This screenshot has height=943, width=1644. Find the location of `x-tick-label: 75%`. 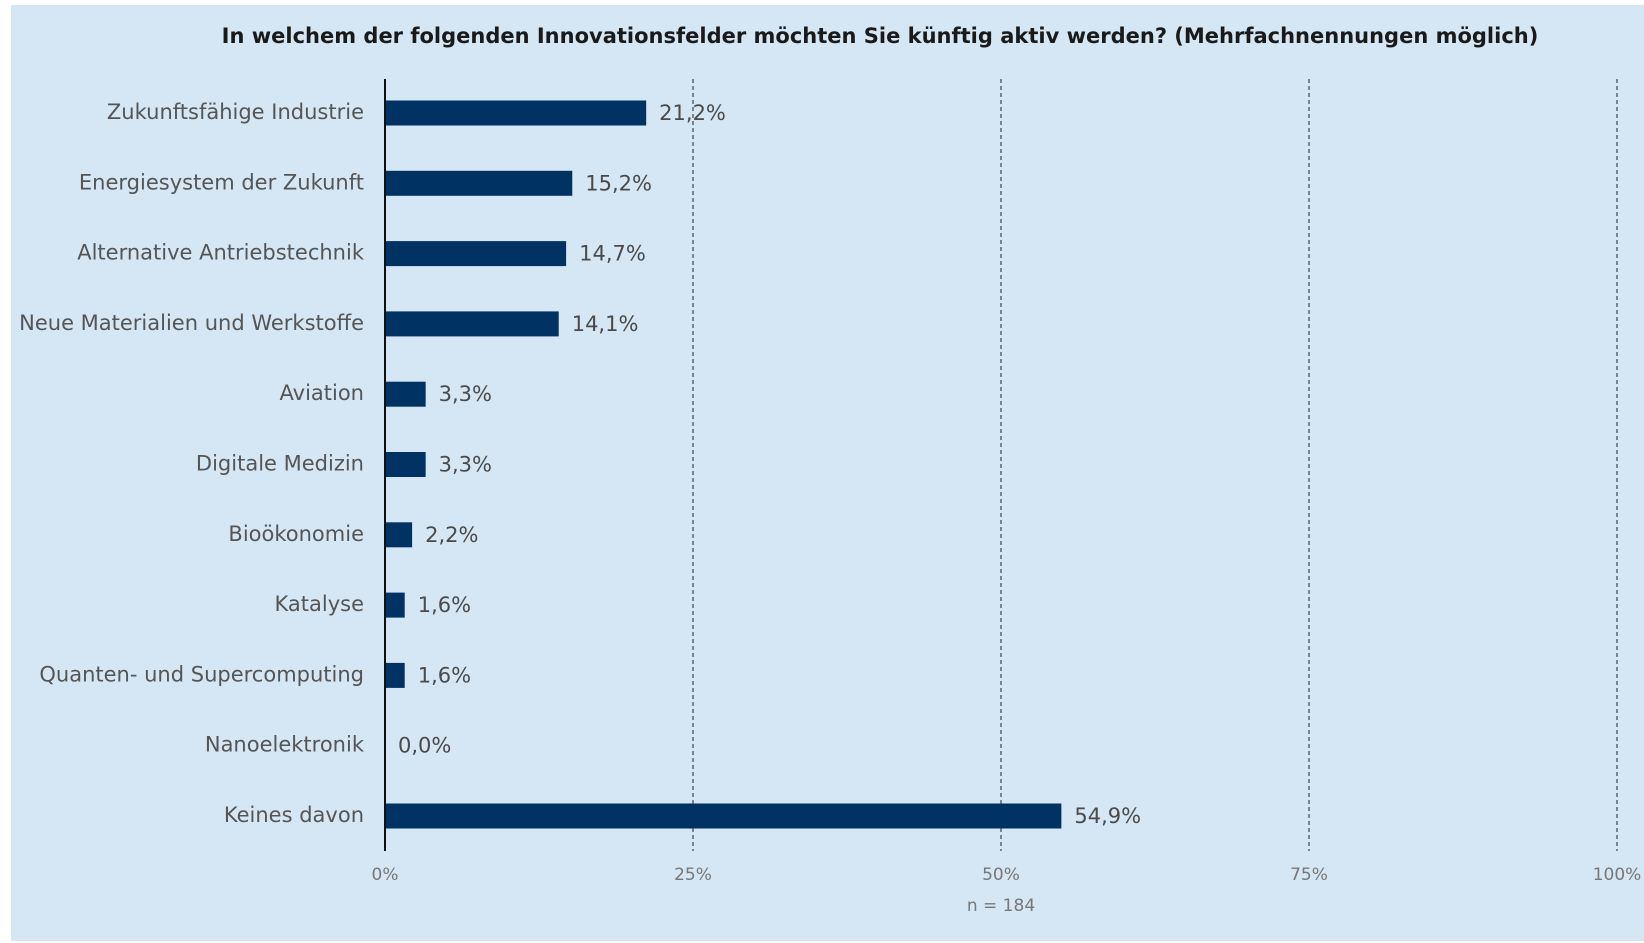

x-tick-label: 75% is located at coordinates (1309, 875).